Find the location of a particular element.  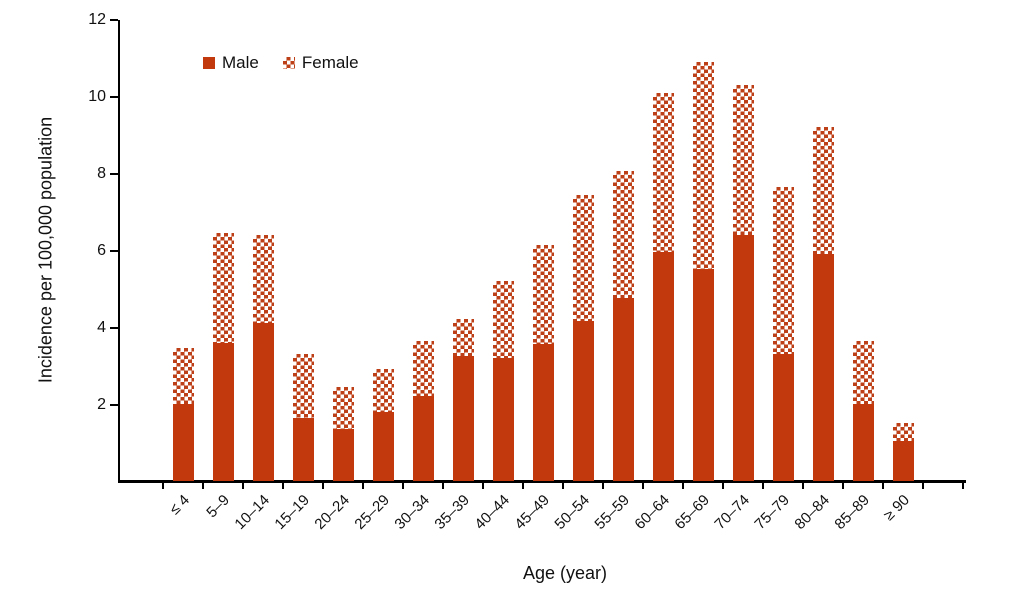

y-tick-label: 6 is located at coordinates (101, 250).